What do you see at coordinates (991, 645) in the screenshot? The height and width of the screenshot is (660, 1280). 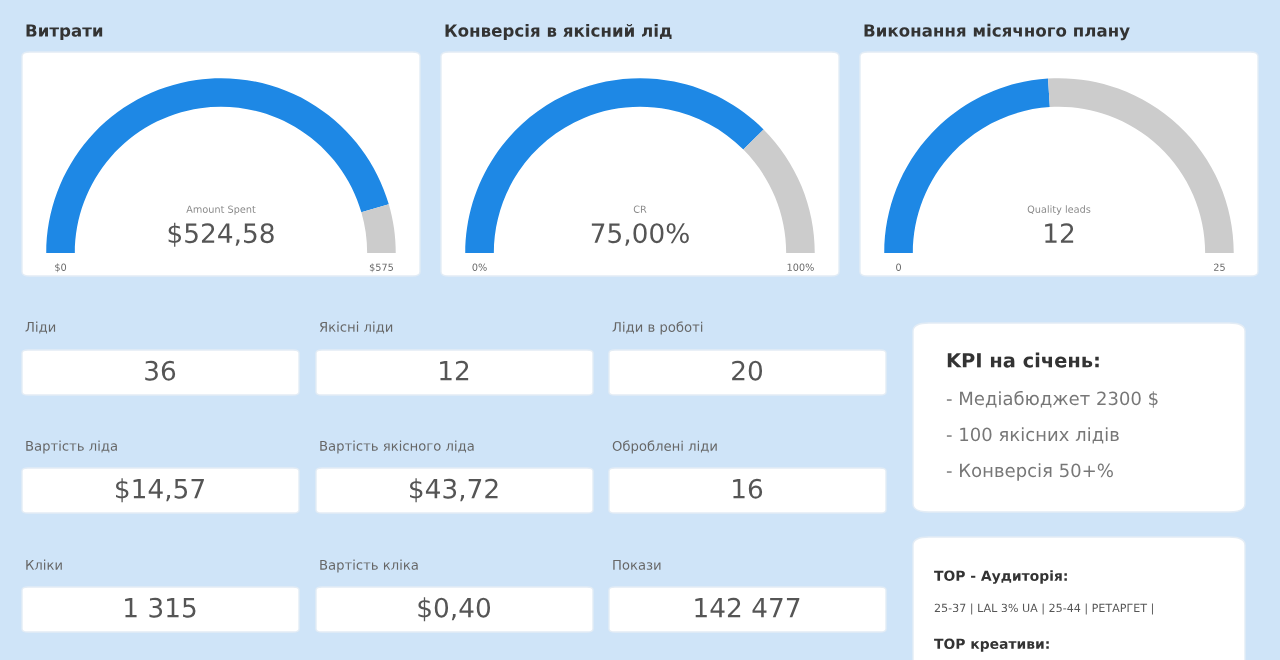 I see `text: TOP креативи:` at bounding box center [991, 645].